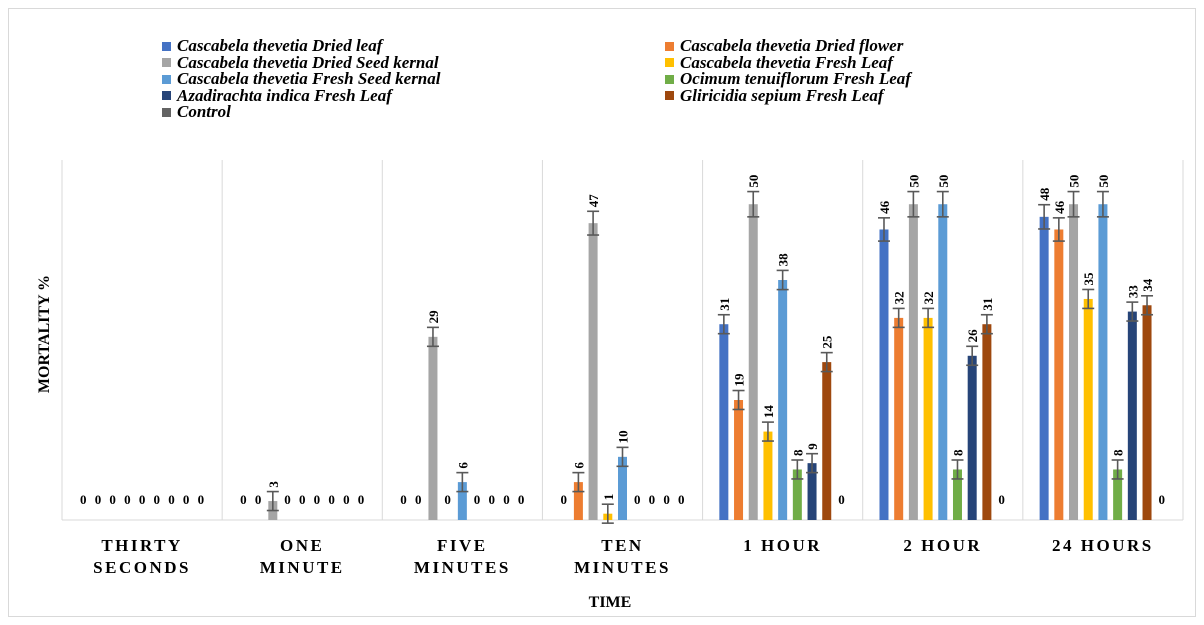 Image resolution: width=1204 pixels, height=625 pixels. I want to click on data-label: 10, so click(623, 436).